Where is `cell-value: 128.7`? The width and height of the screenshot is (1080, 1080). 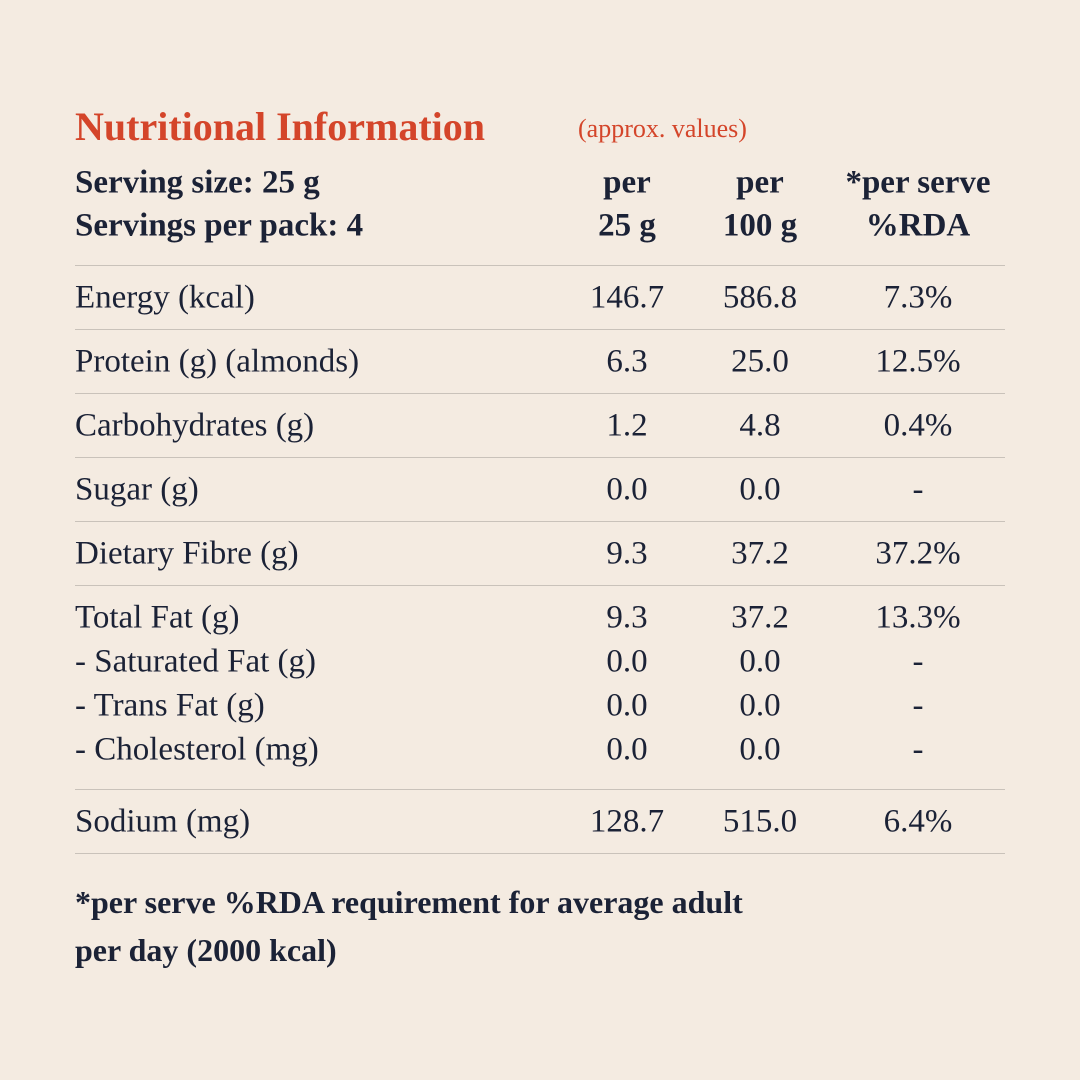 cell-value: 128.7 is located at coordinates (627, 821).